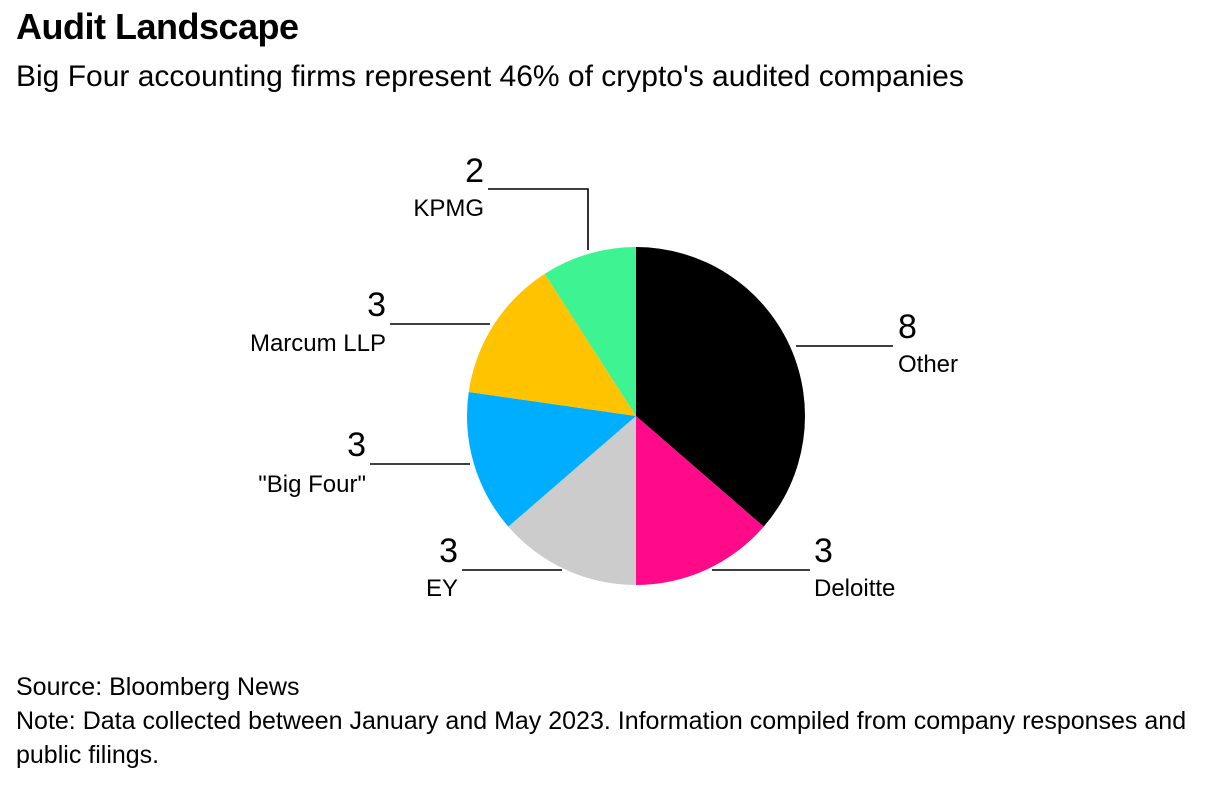 The width and height of the screenshot is (1208, 790). I want to click on slice-label-other: Other, so click(928, 364).